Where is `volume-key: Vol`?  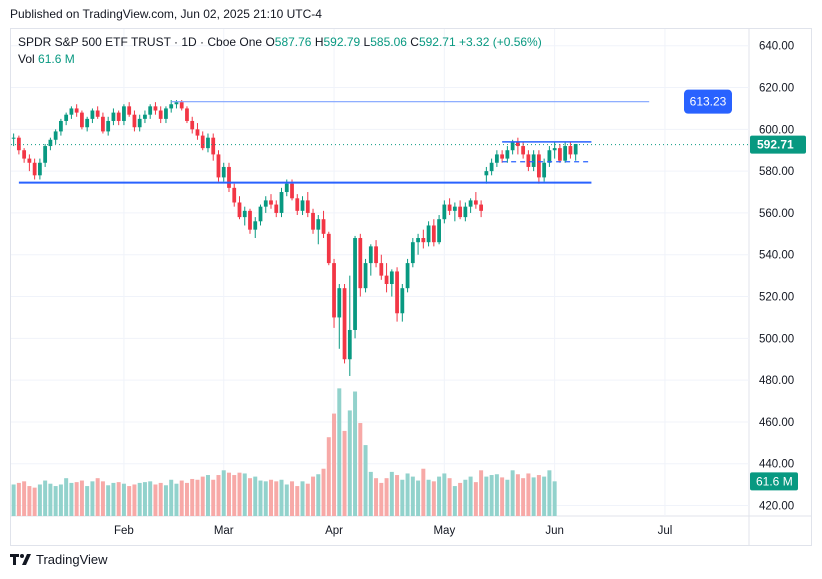
volume-key: Vol is located at coordinates (26, 59).